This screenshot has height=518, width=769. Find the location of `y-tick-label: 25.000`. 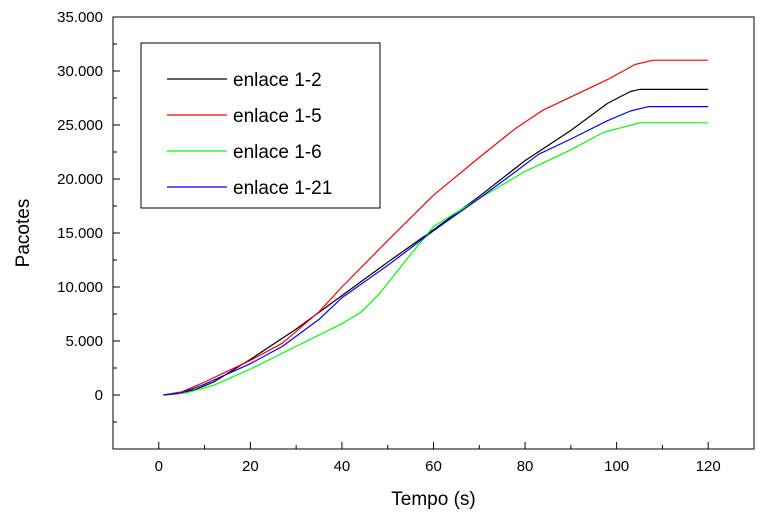

y-tick-label: 25.000 is located at coordinates (80, 125).